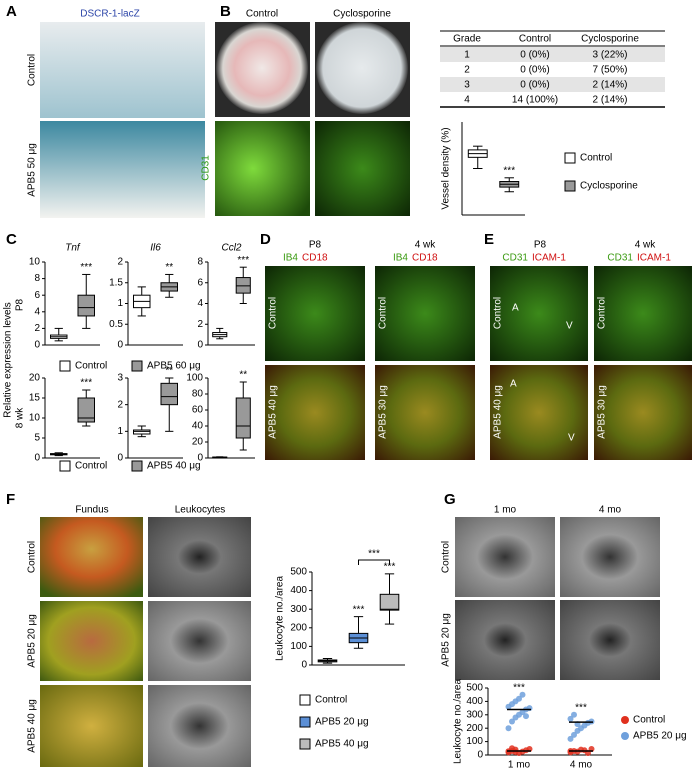 The height and width of the screenshot is (772, 700). I want to click on vessel-mark: A, so click(513, 384).